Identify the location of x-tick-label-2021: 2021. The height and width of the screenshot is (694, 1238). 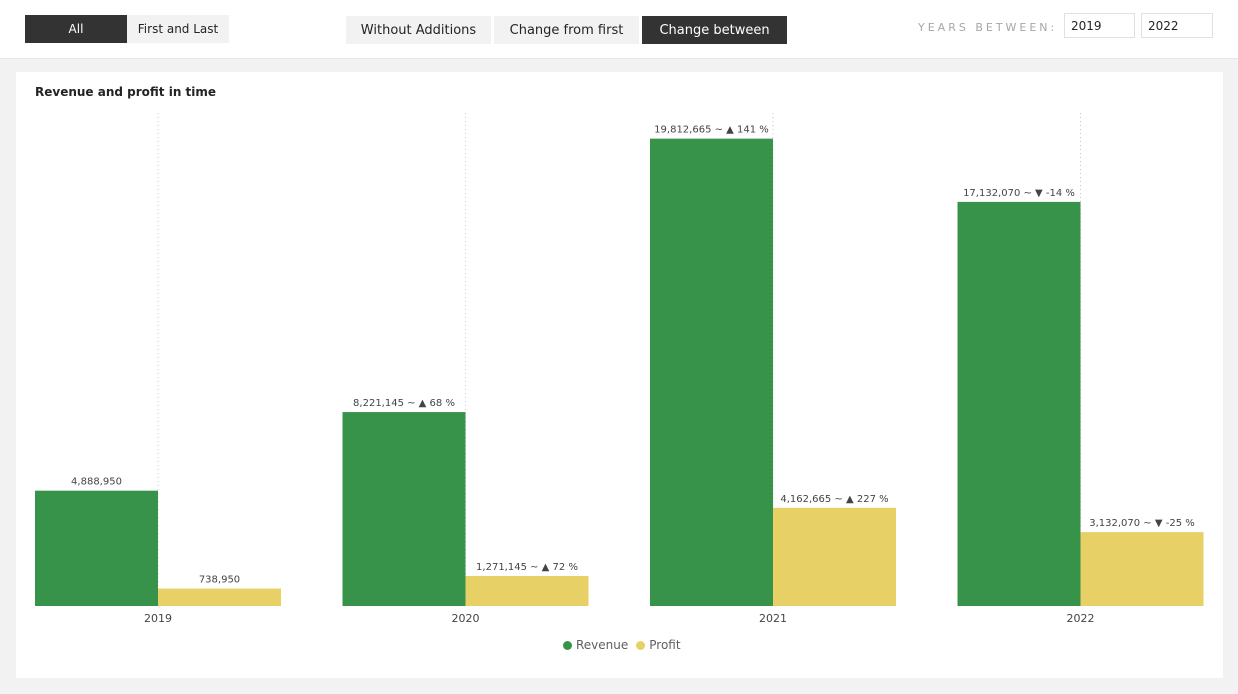
(773, 618).